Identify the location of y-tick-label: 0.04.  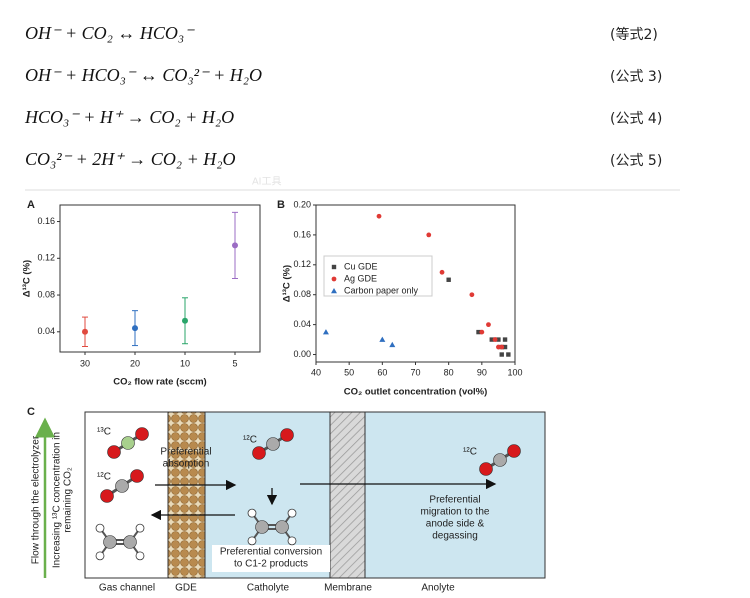
(46, 331).